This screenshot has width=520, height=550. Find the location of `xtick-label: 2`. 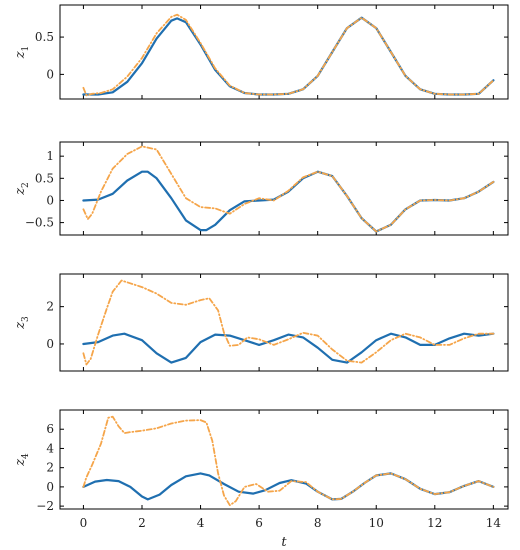

xtick-label: 2 is located at coordinates (142, 523).